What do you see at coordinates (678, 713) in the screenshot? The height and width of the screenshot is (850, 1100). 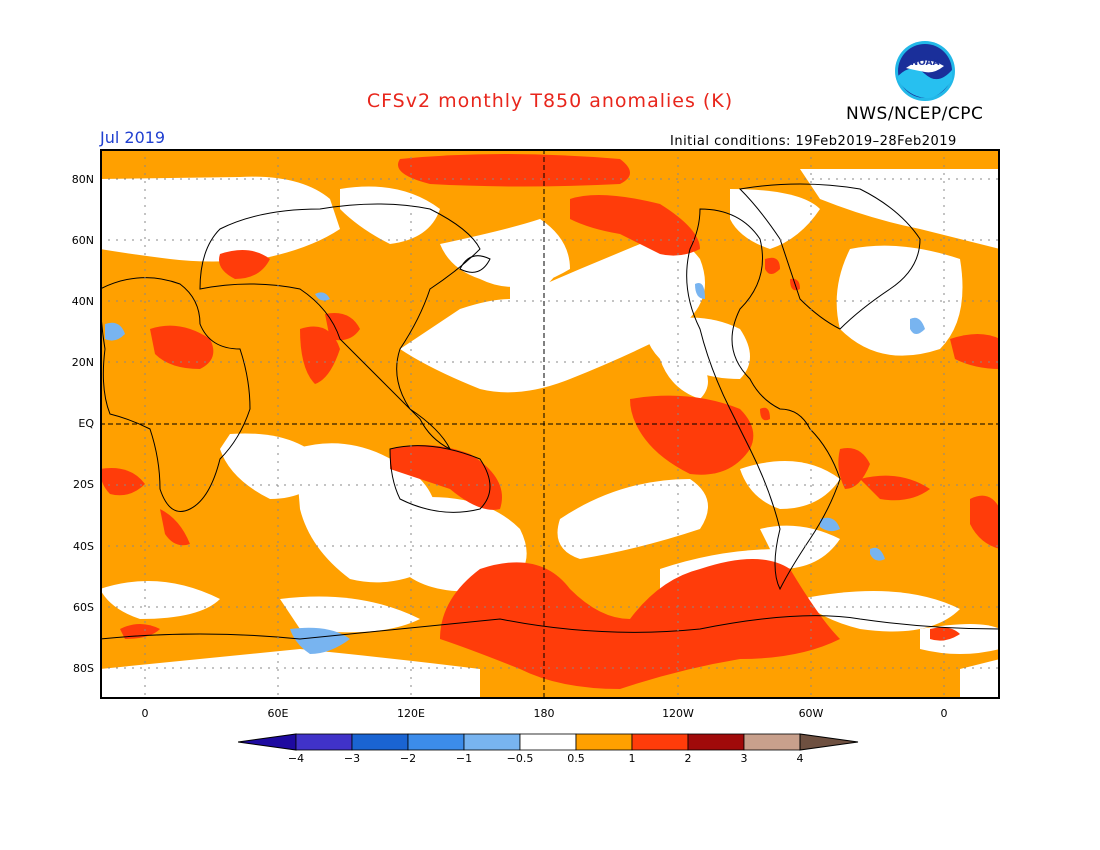 I see `lon-label: 120W` at bounding box center [678, 713].